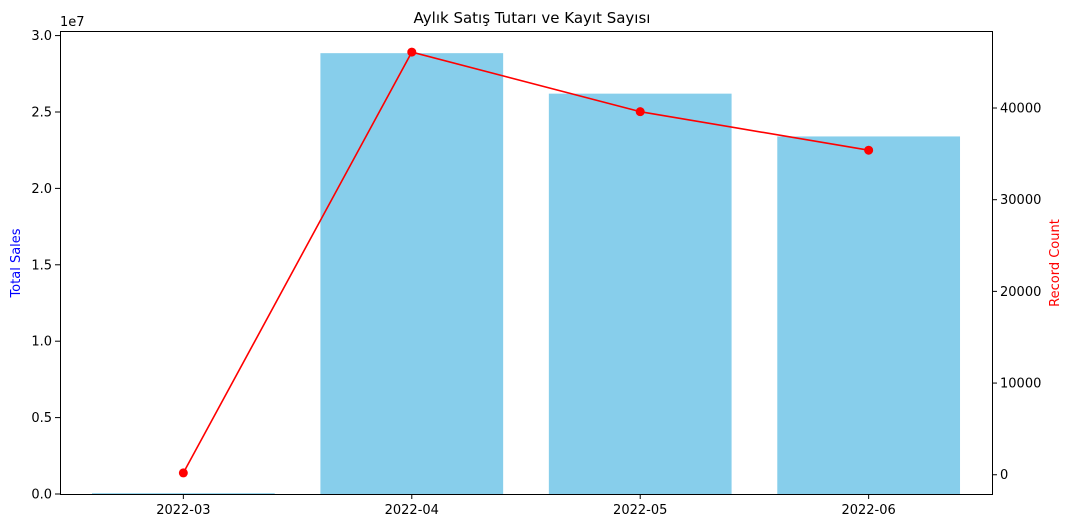 The image size is (1074, 528). I want to click on x-tick-label: 2022-03, so click(183, 510).